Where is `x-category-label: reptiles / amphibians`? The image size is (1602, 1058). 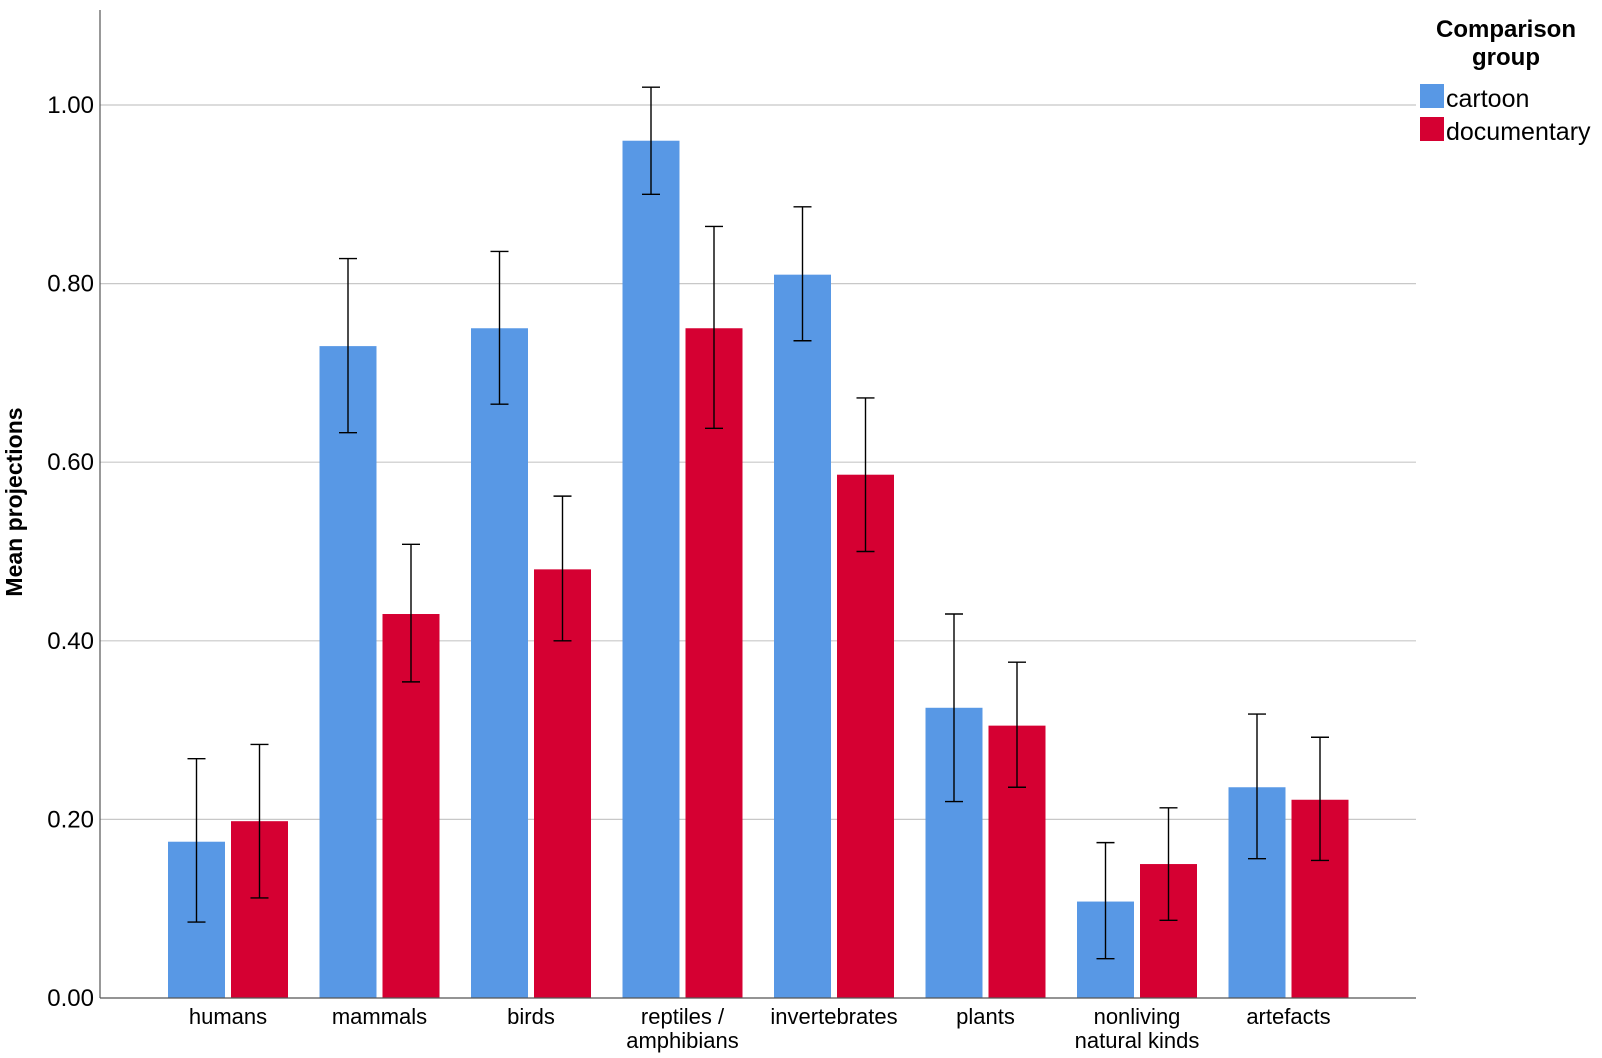
x-category-label: reptiles / amphibians is located at coordinates (682, 1028).